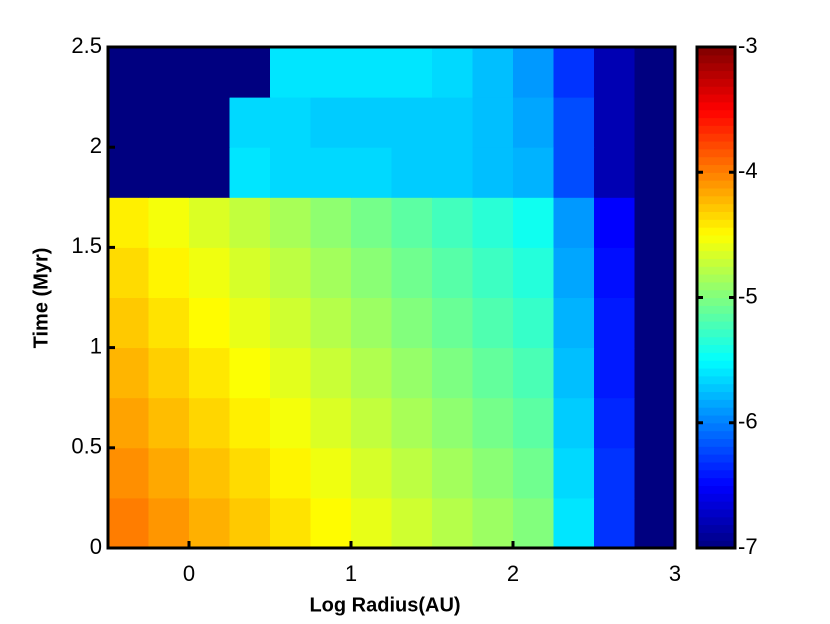 This screenshot has width=830, height=624. What do you see at coordinates (96, 546) in the screenshot?
I see `y-tick-label: 0` at bounding box center [96, 546].